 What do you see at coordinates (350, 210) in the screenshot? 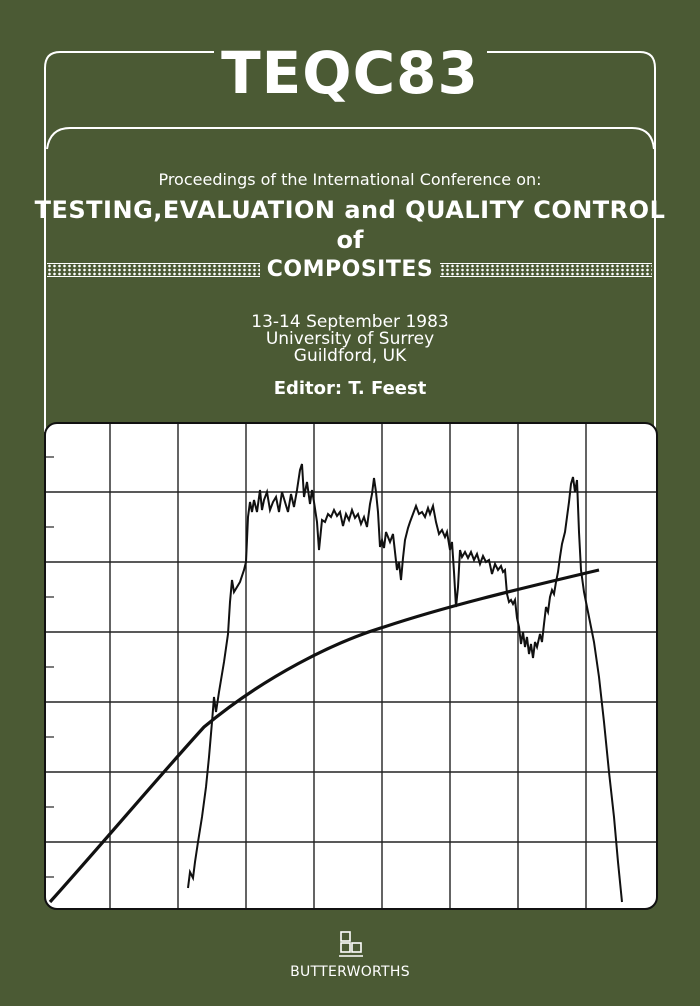
I see `main-title-line1: TESTING,EVALUATION and QUALITY CONTROL` at bounding box center [350, 210].